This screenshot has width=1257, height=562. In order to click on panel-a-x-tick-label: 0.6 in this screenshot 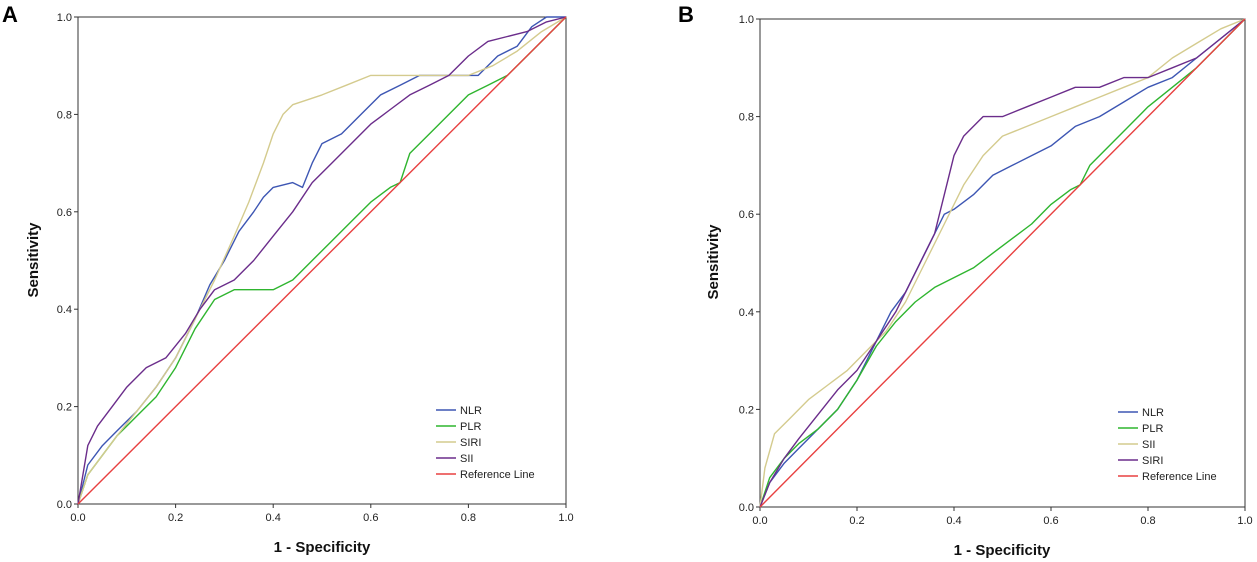, I will do `click(370, 518)`.